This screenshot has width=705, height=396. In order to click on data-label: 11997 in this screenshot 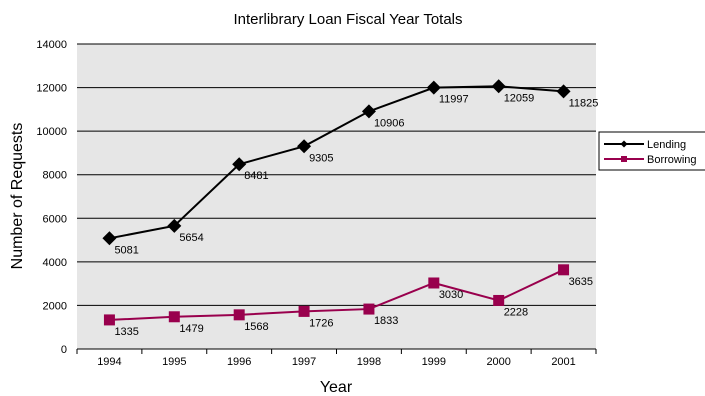, I will do `click(454, 100)`.